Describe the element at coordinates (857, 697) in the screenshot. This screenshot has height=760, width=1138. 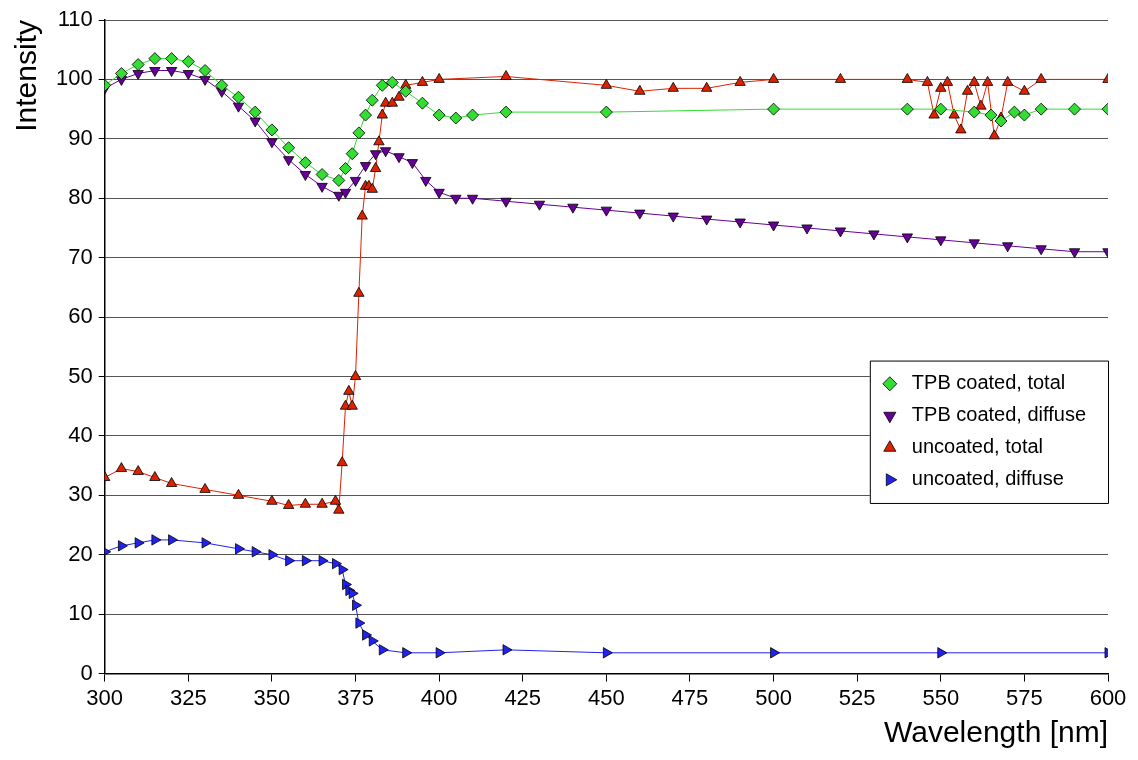
I see `x-tick-label: 525` at that location.